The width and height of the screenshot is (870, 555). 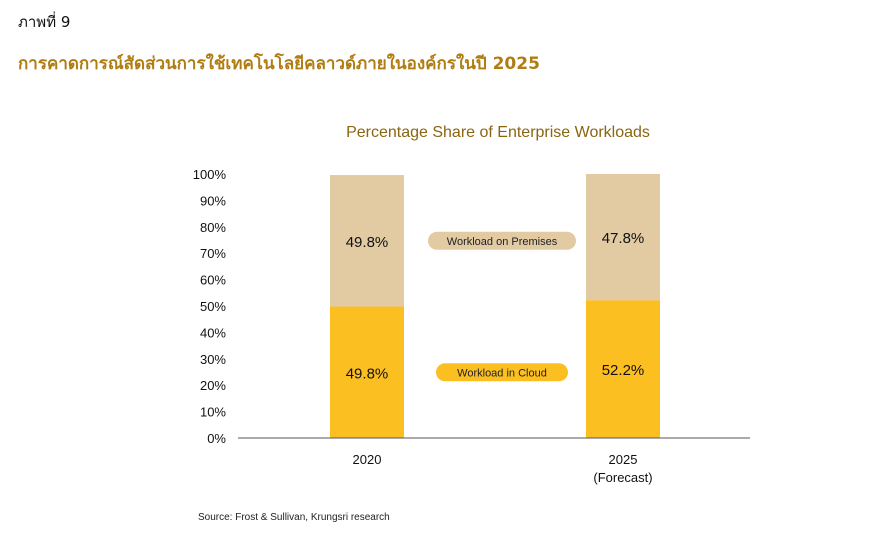 I want to click on x-tick-label: 2020, so click(x=367, y=459).